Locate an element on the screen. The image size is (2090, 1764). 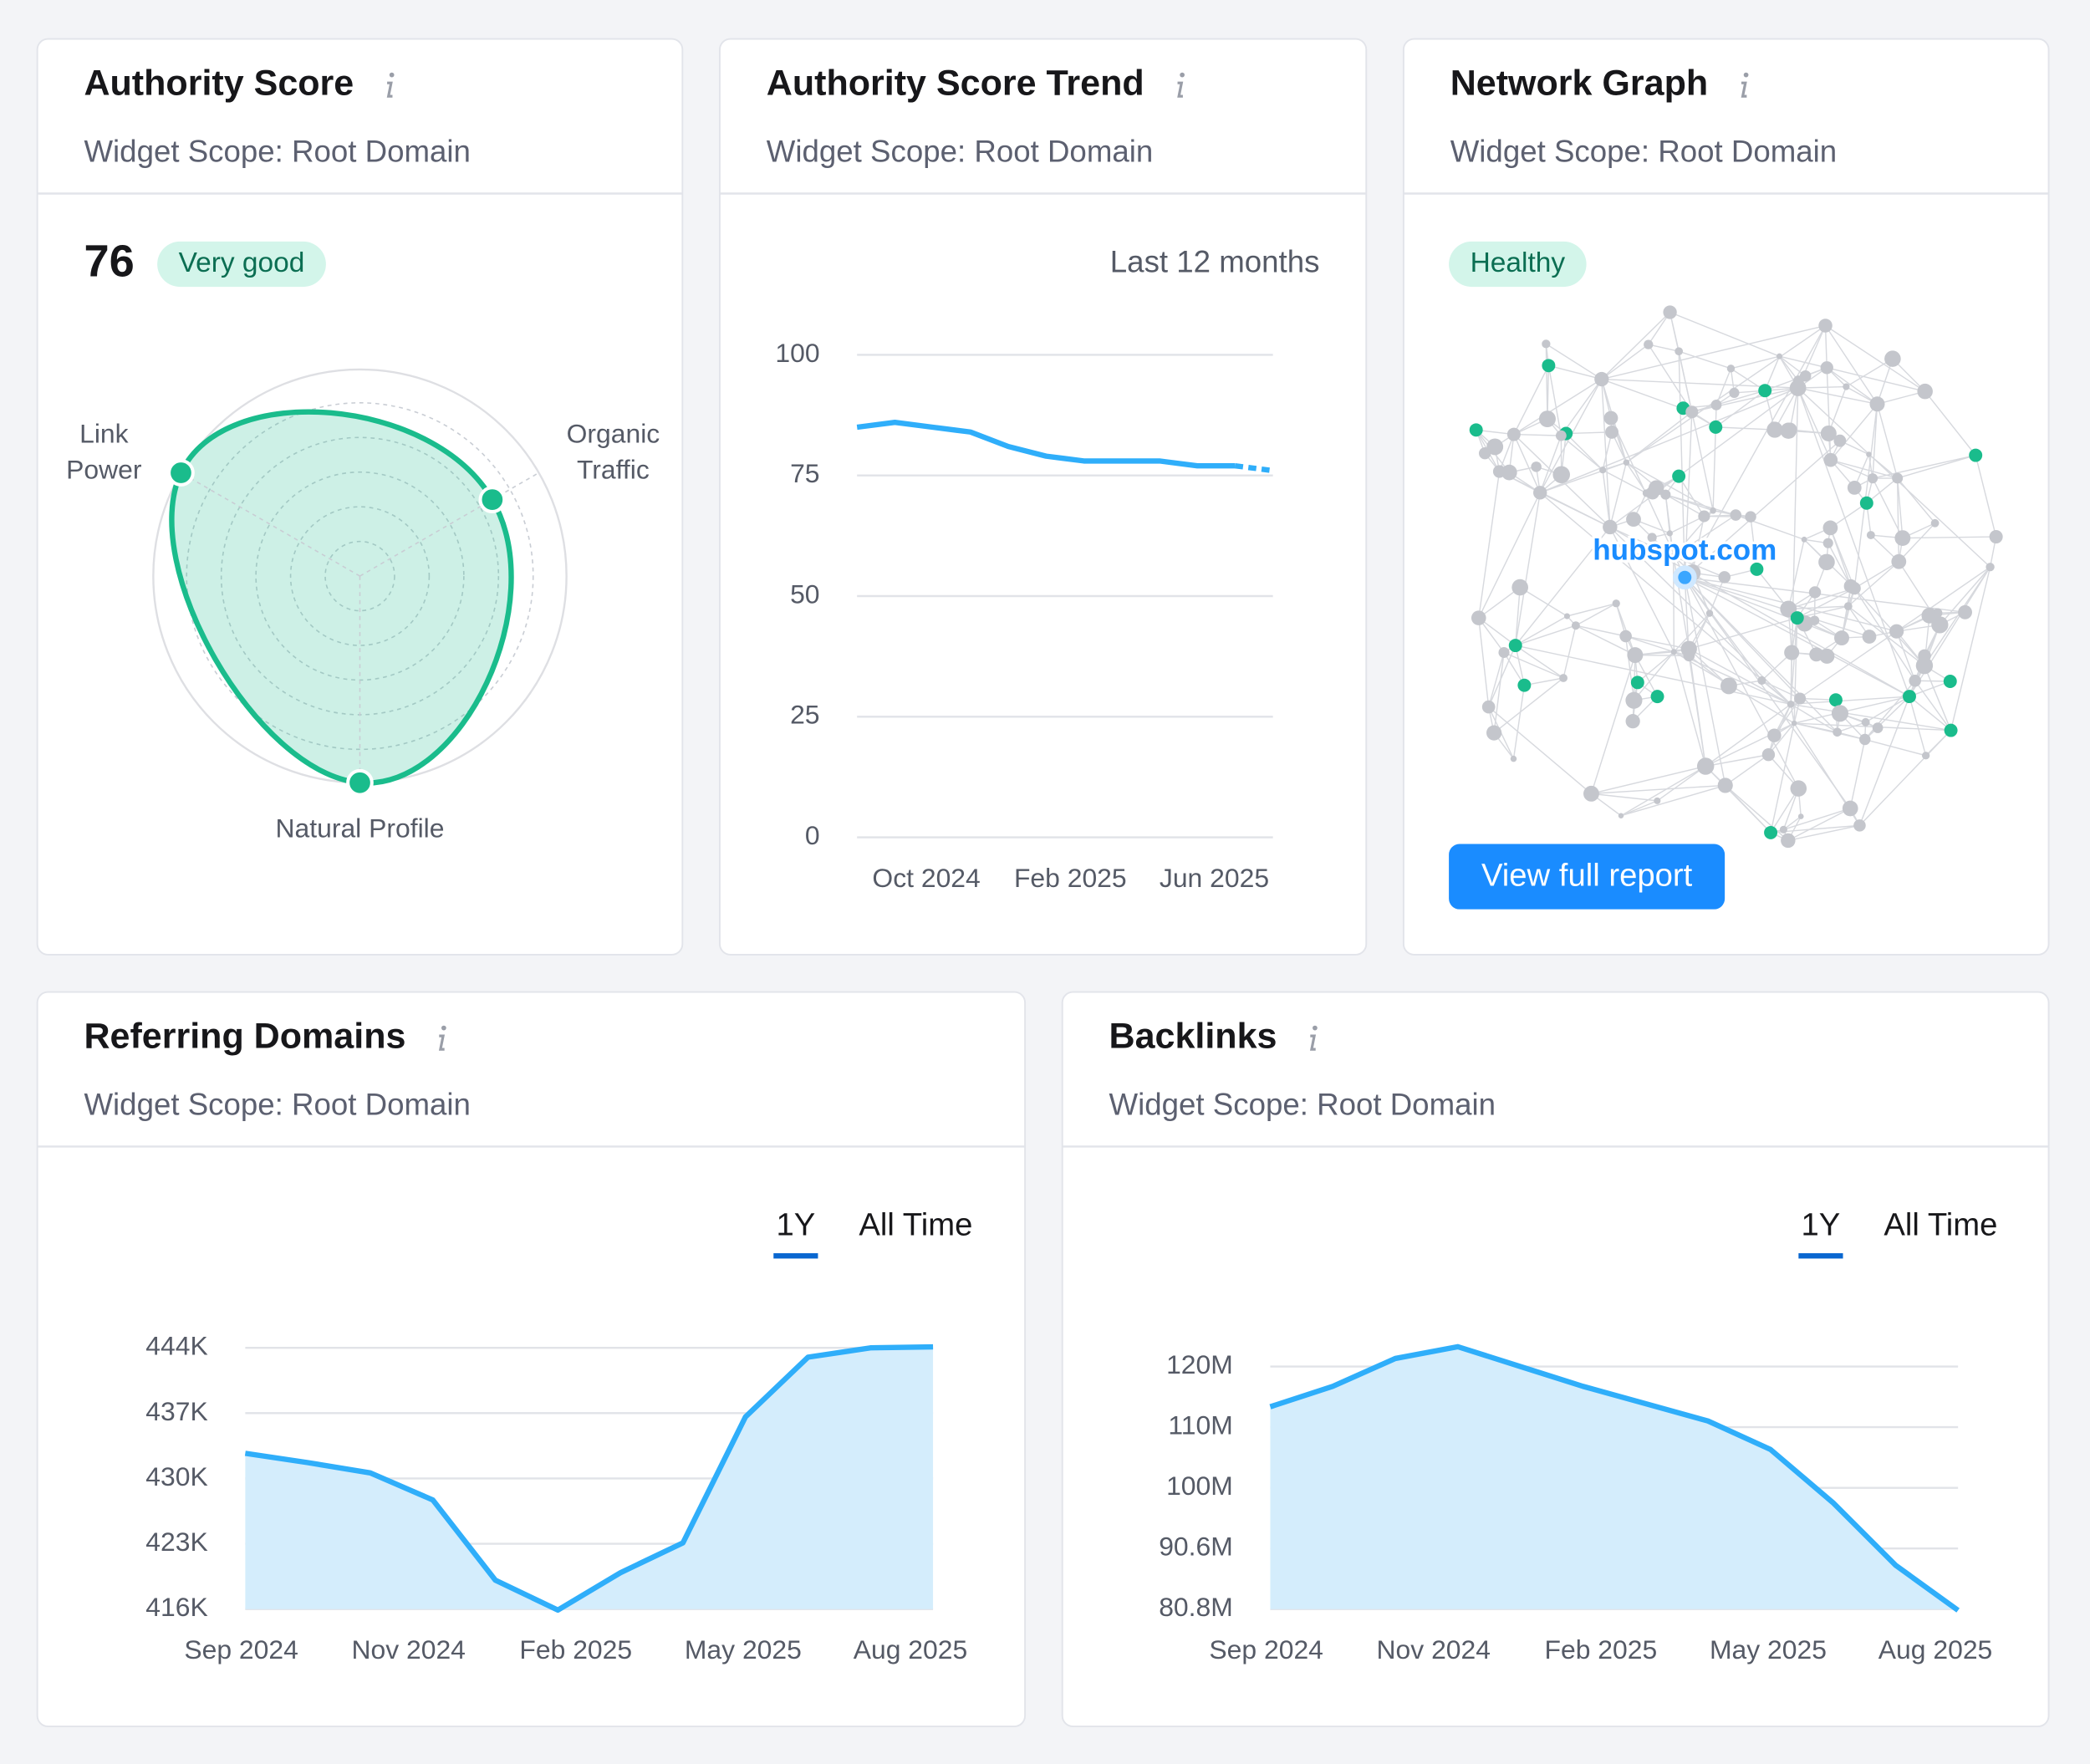
axis-label-text: Natural Profile is located at coordinates (360, 828).